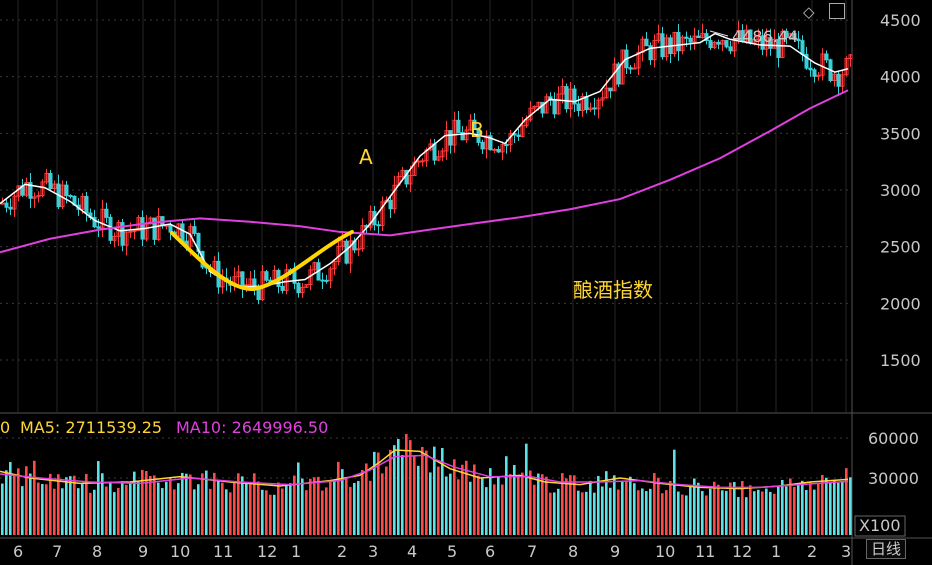 This screenshot has width=932, height=565. What do you see at coordinates (837, 11) in the screenshot?
I see `panel-toggle-icon` at bounding box center [837, 11].